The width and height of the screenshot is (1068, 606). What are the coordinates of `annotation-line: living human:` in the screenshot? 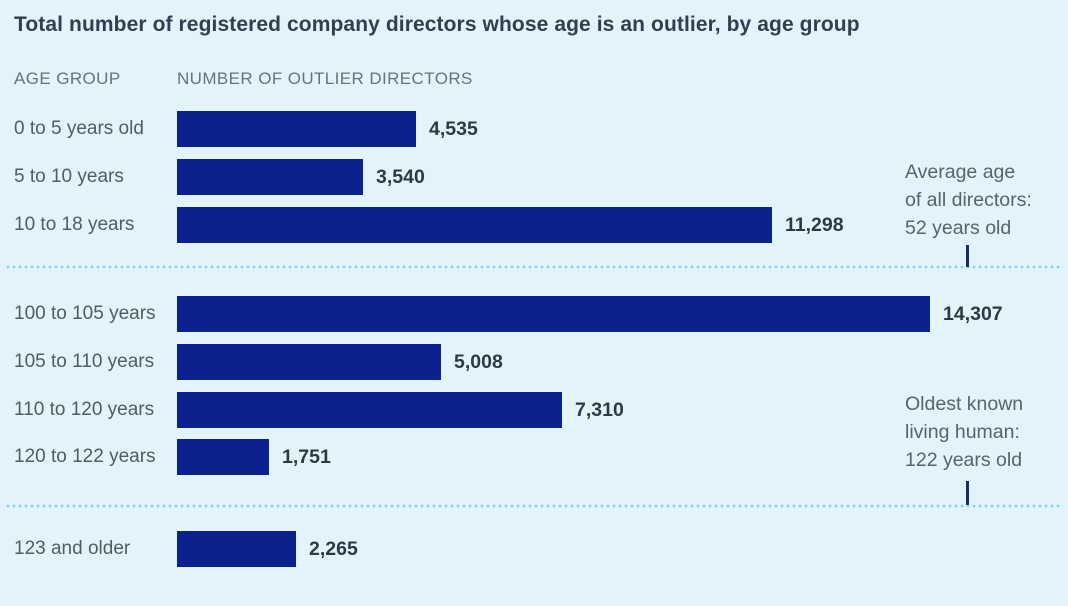 It's located at (962, 432).